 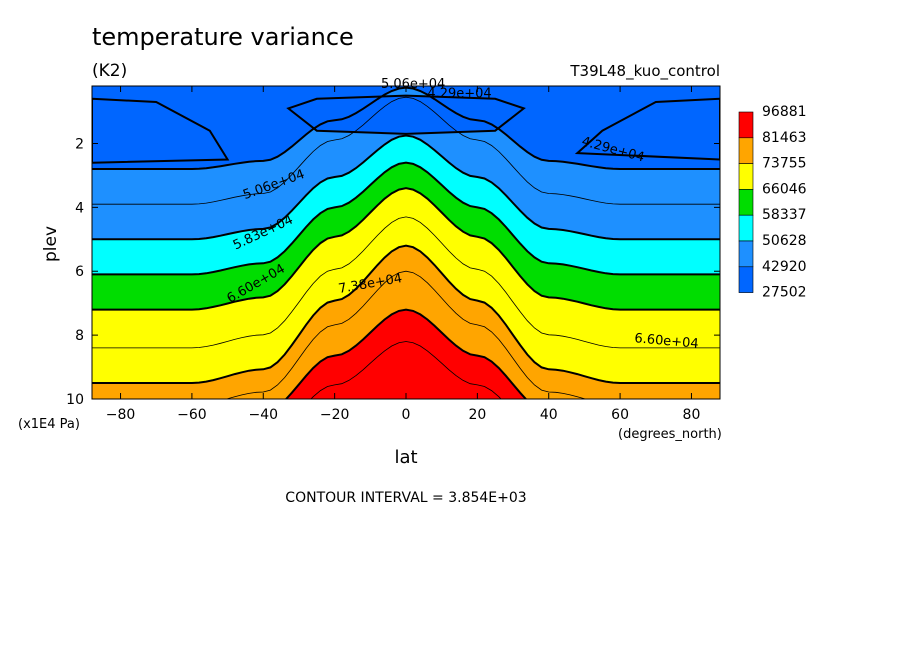 I want to click on y-axis-title: plev, so click(x=51, y=244).